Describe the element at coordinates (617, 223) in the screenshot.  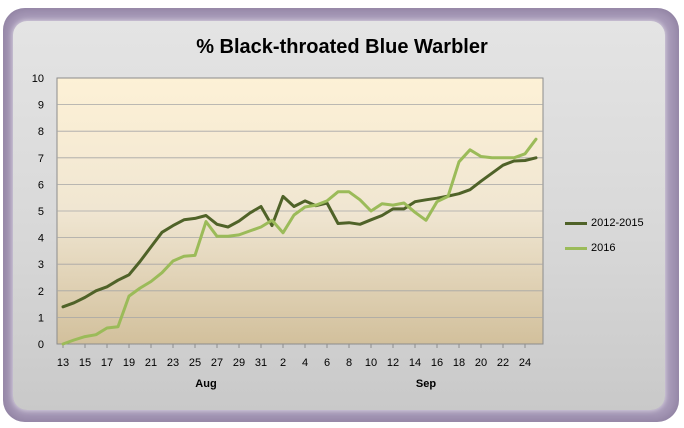
I see `legend-label-2012-2015: 2012-2015` at that location.